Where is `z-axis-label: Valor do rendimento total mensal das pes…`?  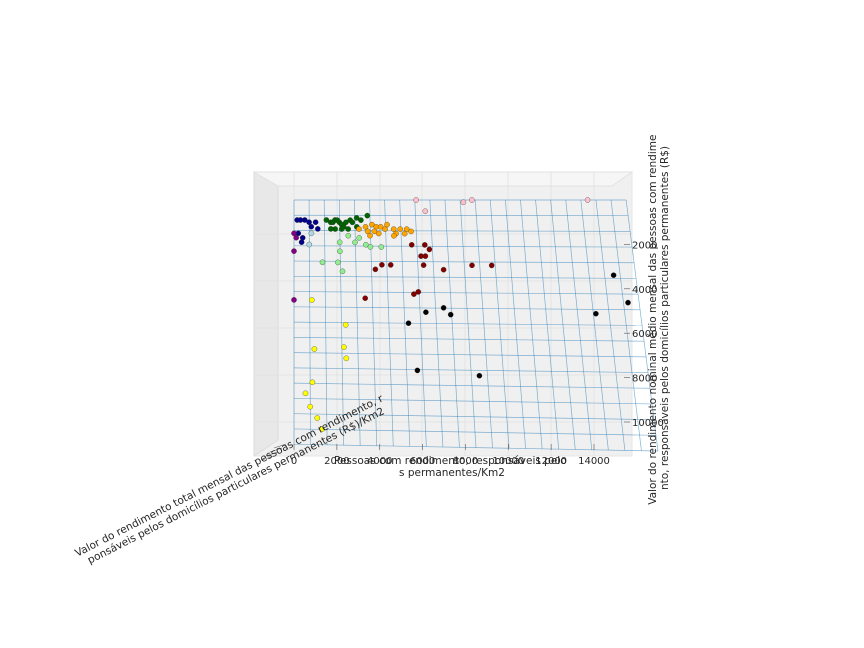
z-axis-label: Valor do rendimento total mensal das pes… is located at coordinates (233, 480).